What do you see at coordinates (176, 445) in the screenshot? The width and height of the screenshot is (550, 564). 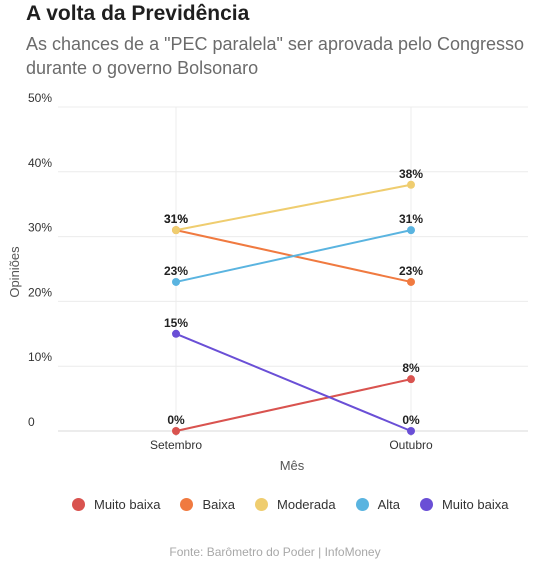 I see `x-tick-label: Setembro` at bounding box center [176, 445].